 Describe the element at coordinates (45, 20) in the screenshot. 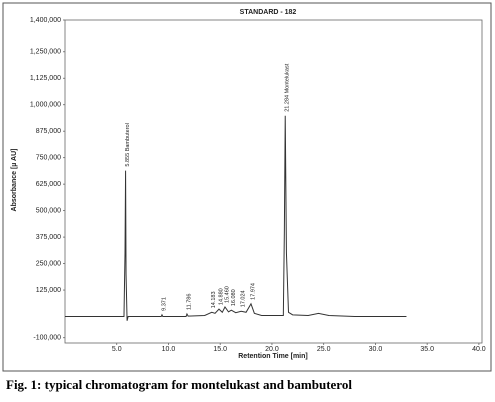

I see `y-tick-label: 1,400,000` at that location.